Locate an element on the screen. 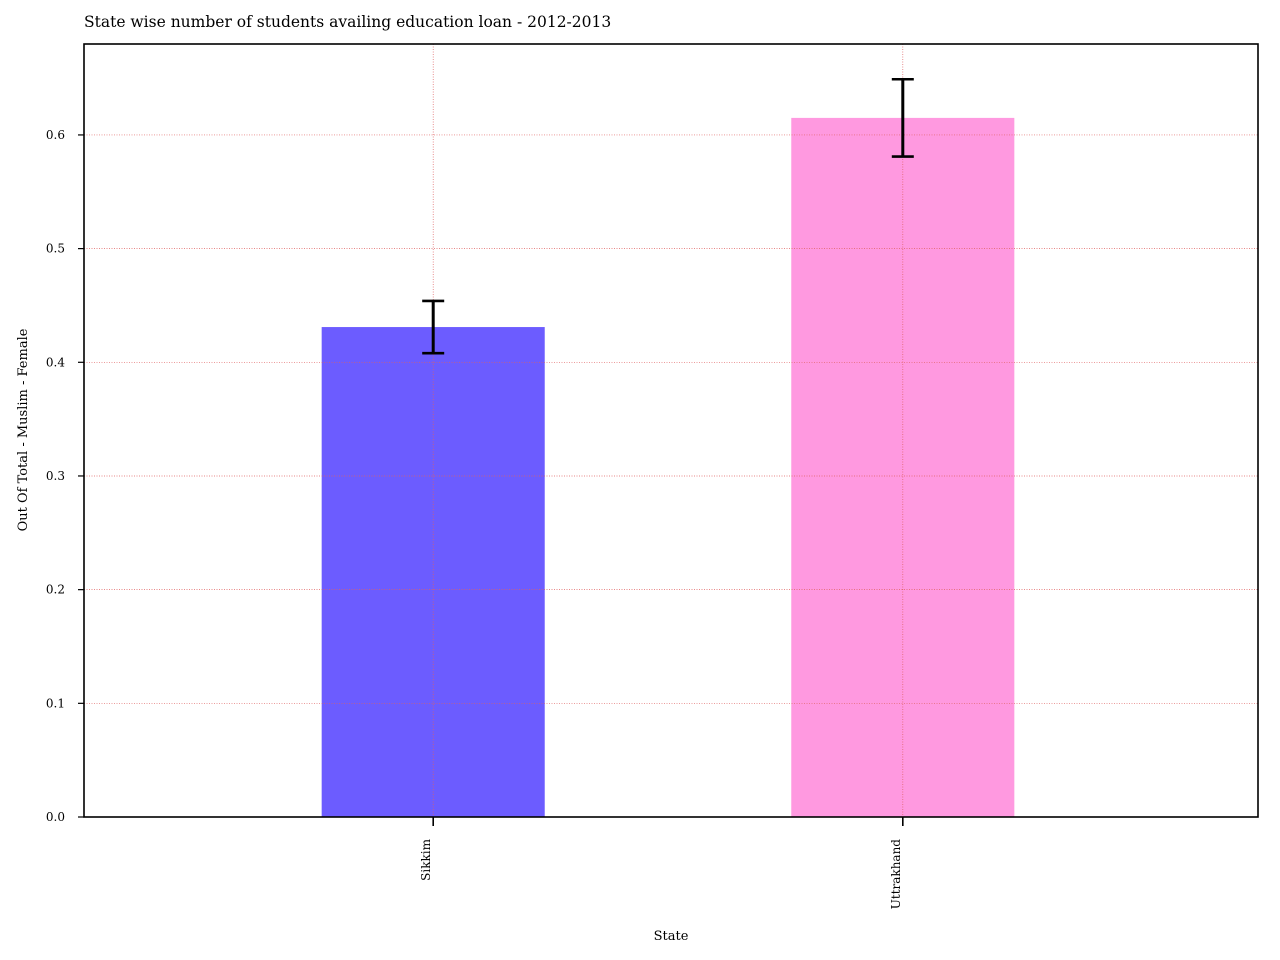 The height and width of the screenshot is (960, 1280). y-axis-label: Out Of Total - Muslim - Female is located at coordinates (23, 429).